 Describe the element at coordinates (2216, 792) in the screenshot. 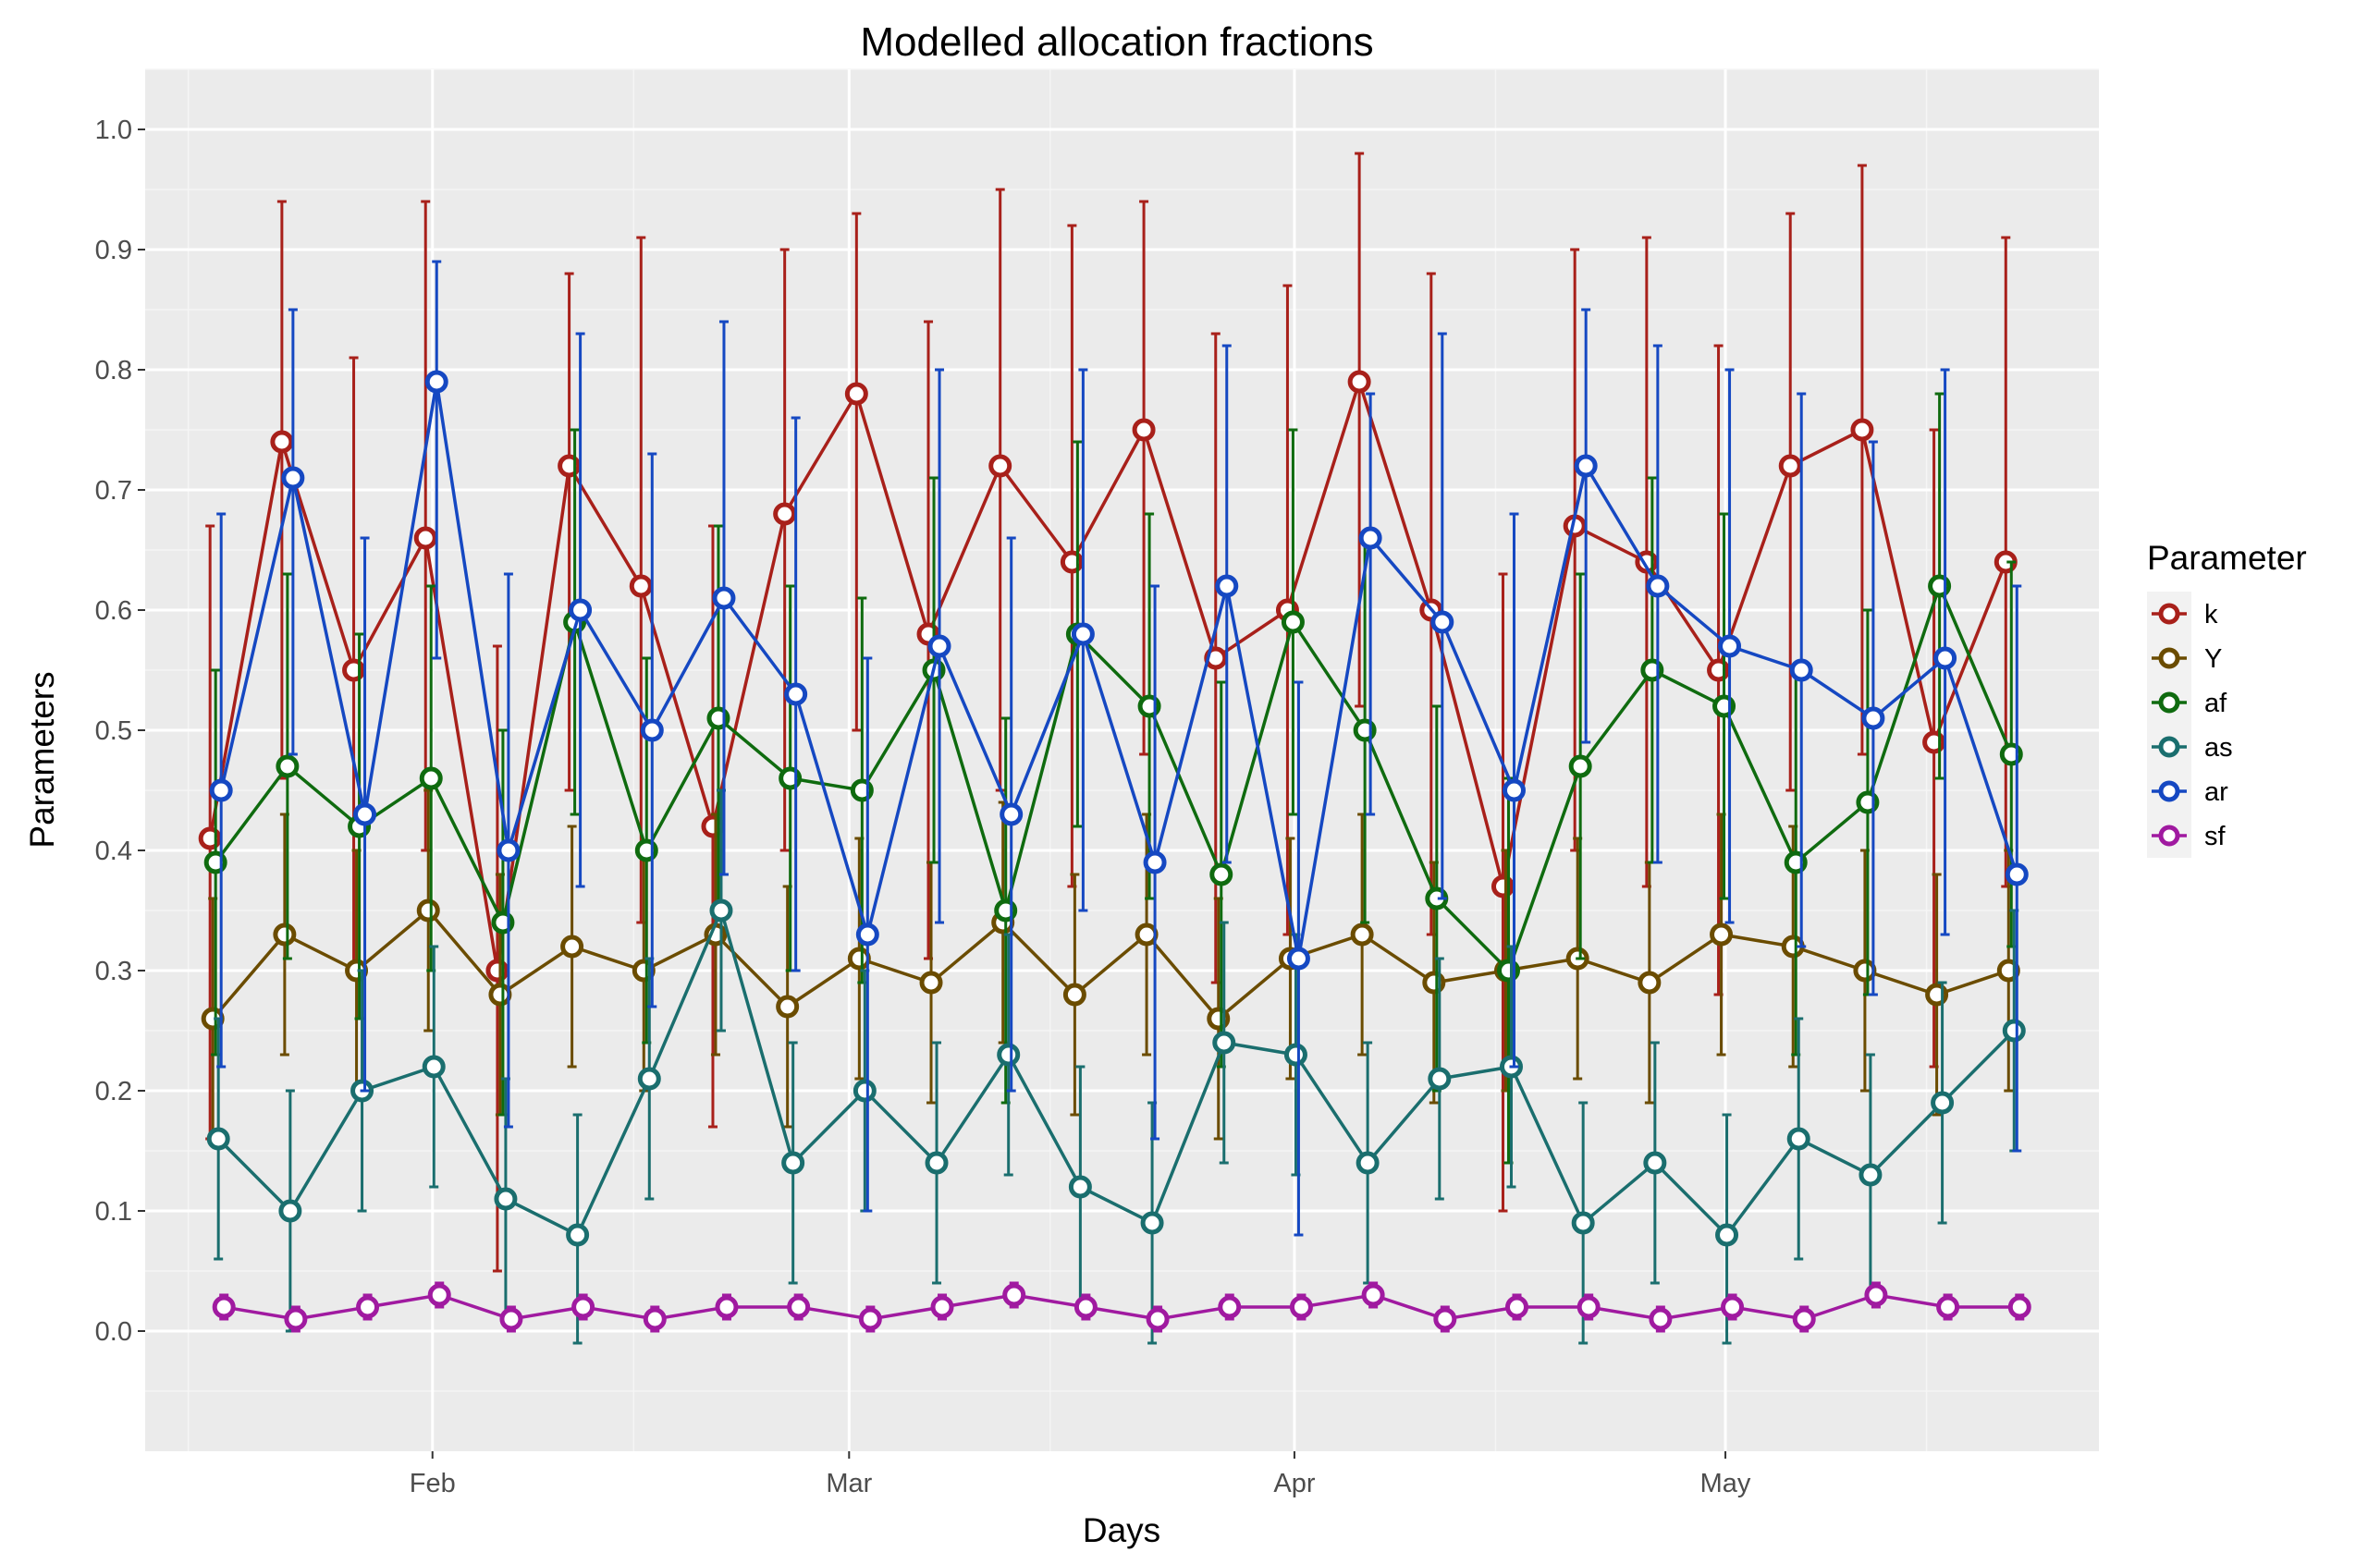

I see `legend-label: ar` at that location.